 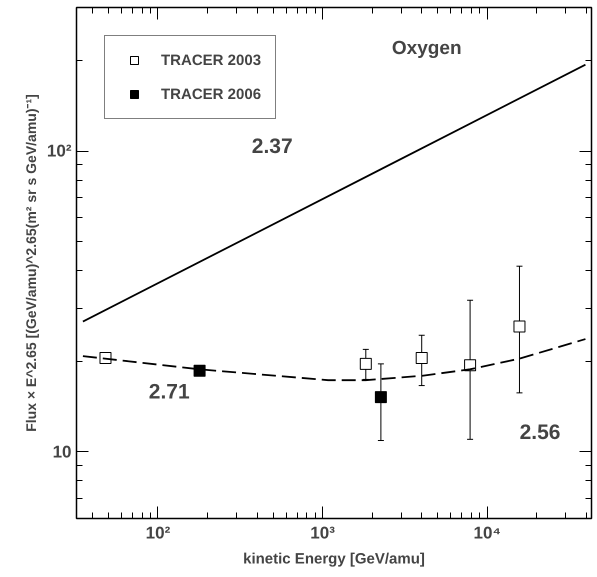 I want to click on annotation: 2.37, so click(x=272, y=146).